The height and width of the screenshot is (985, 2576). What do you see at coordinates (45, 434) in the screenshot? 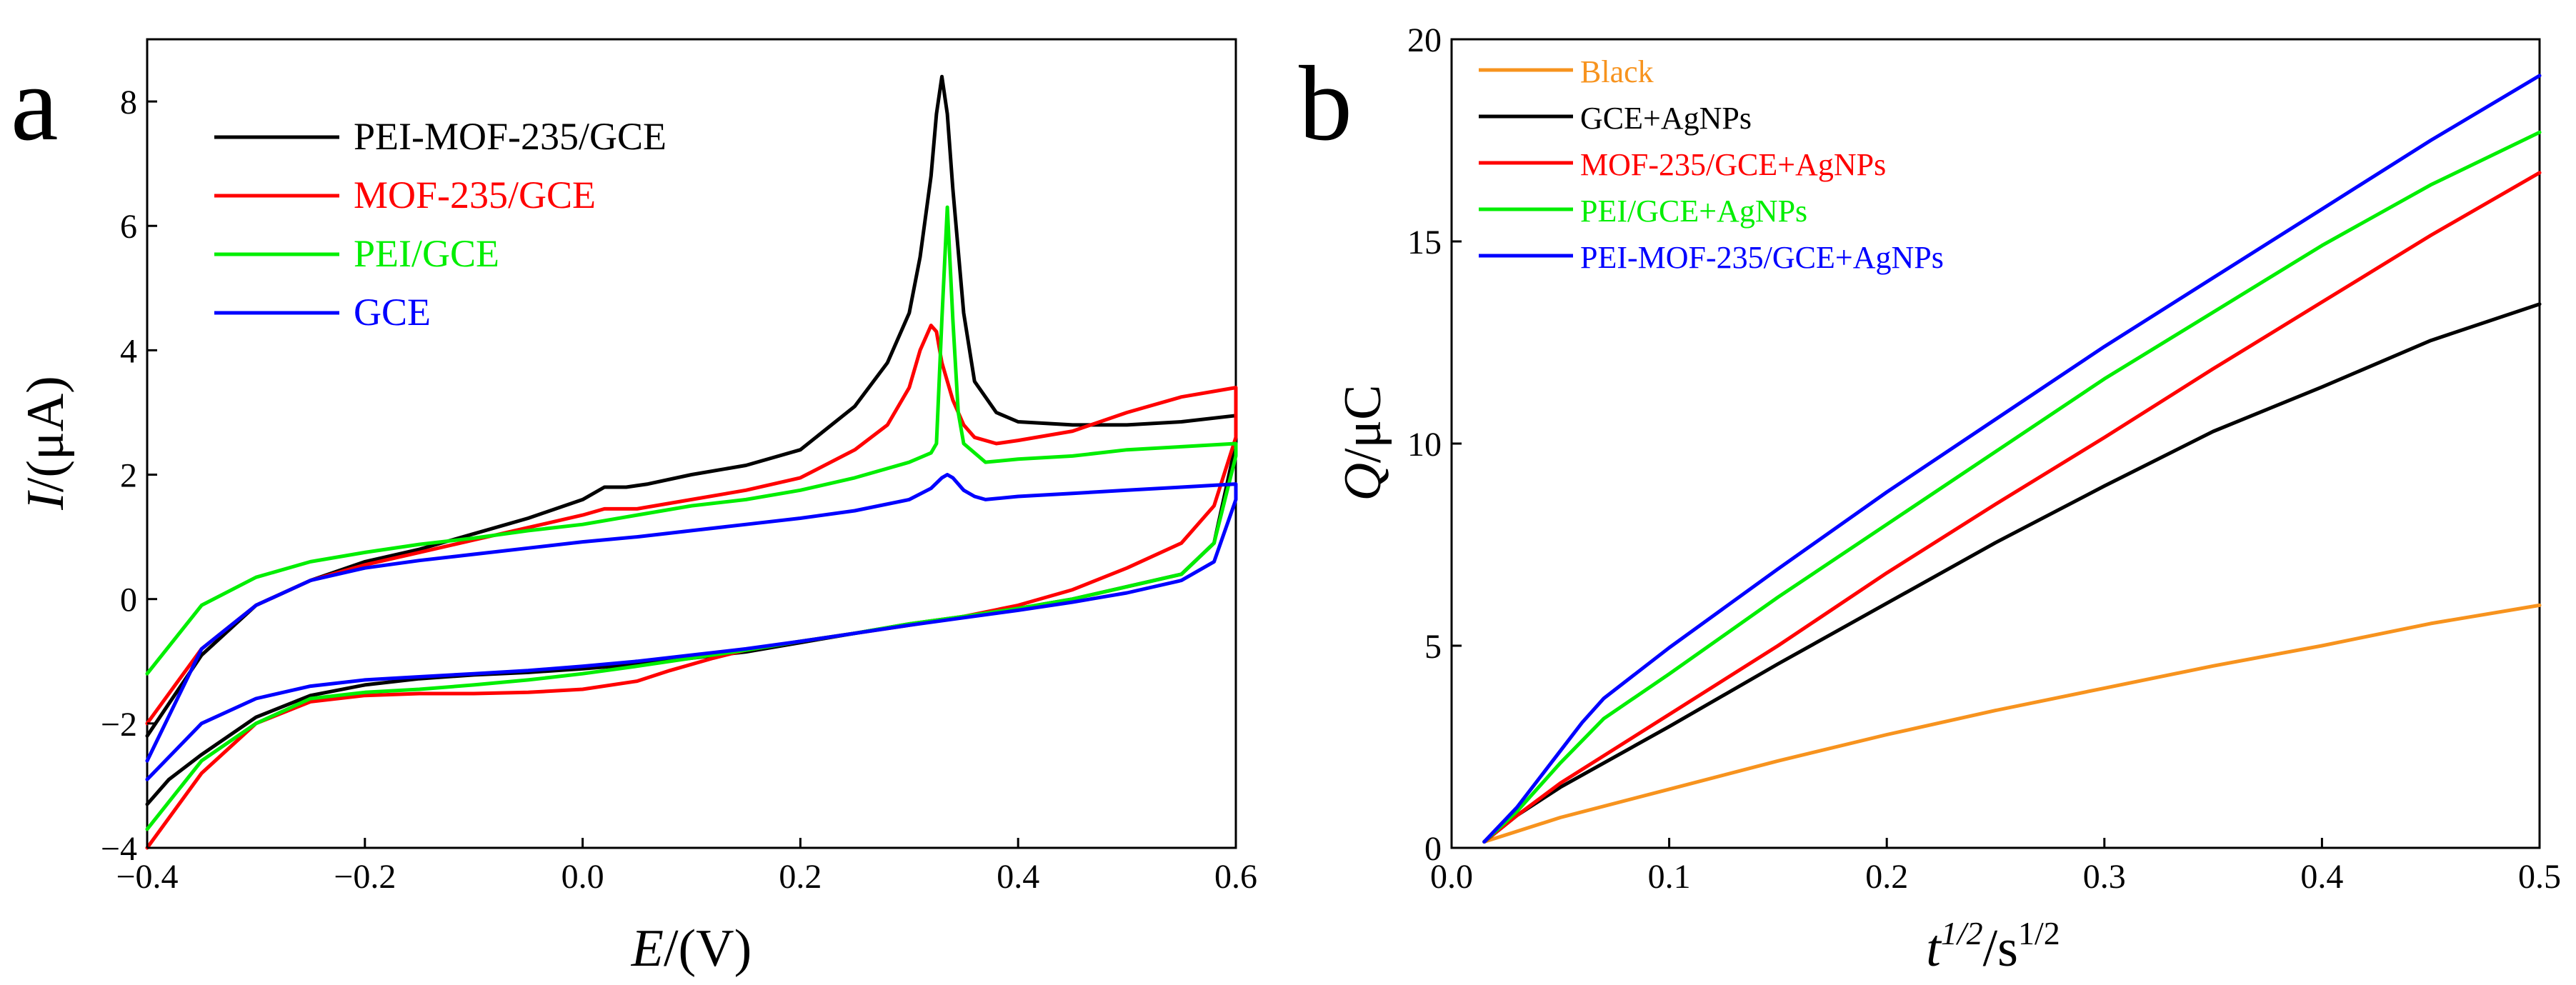
I see `panel-a-y-axis-unit: /(μA)` at bounding box center [45, 434].